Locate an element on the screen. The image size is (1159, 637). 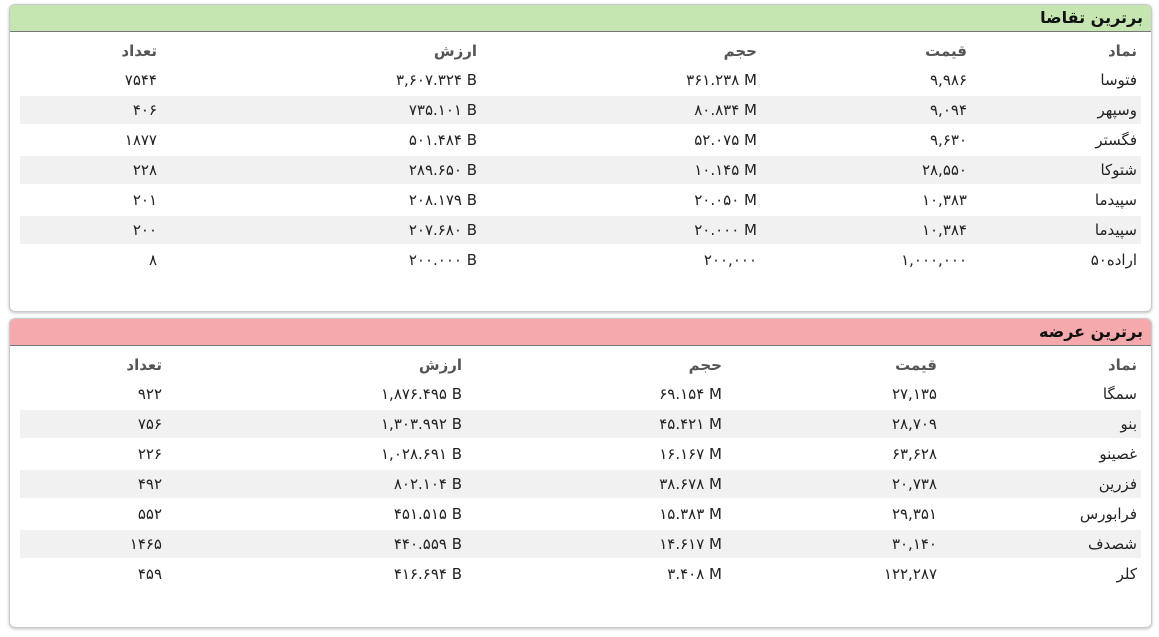
column-header: حجم is located at coordinates (705, 365).